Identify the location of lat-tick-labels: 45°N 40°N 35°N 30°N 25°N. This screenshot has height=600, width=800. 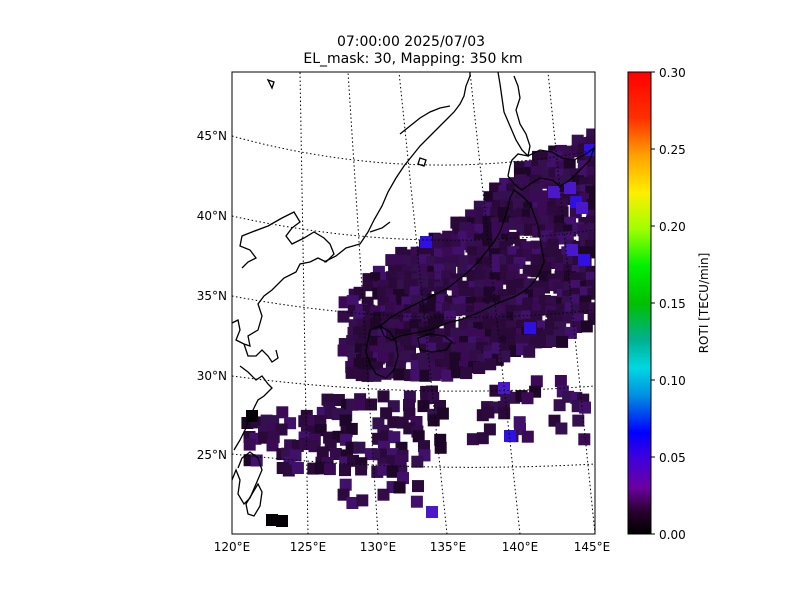
(212, 295).